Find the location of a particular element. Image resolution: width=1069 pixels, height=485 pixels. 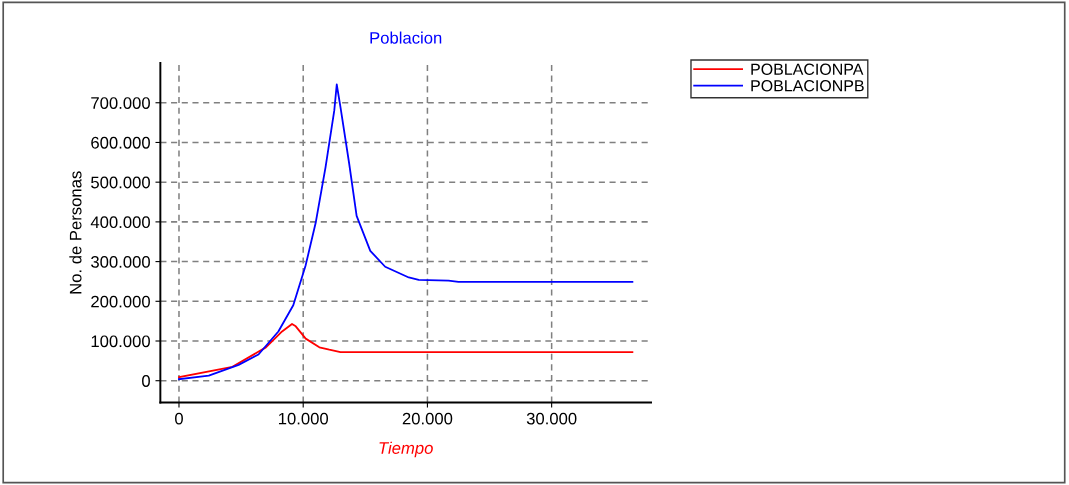

y-axis-title: No. de Personas is located at coordinates (75, 232).